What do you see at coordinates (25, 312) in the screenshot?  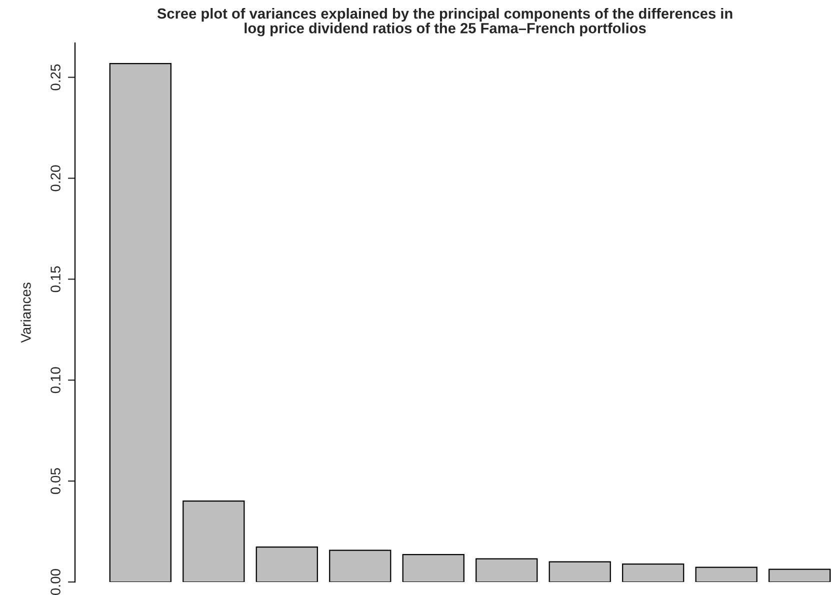 I see `y-axis-title: Variances` at bounding box center [25, 312].